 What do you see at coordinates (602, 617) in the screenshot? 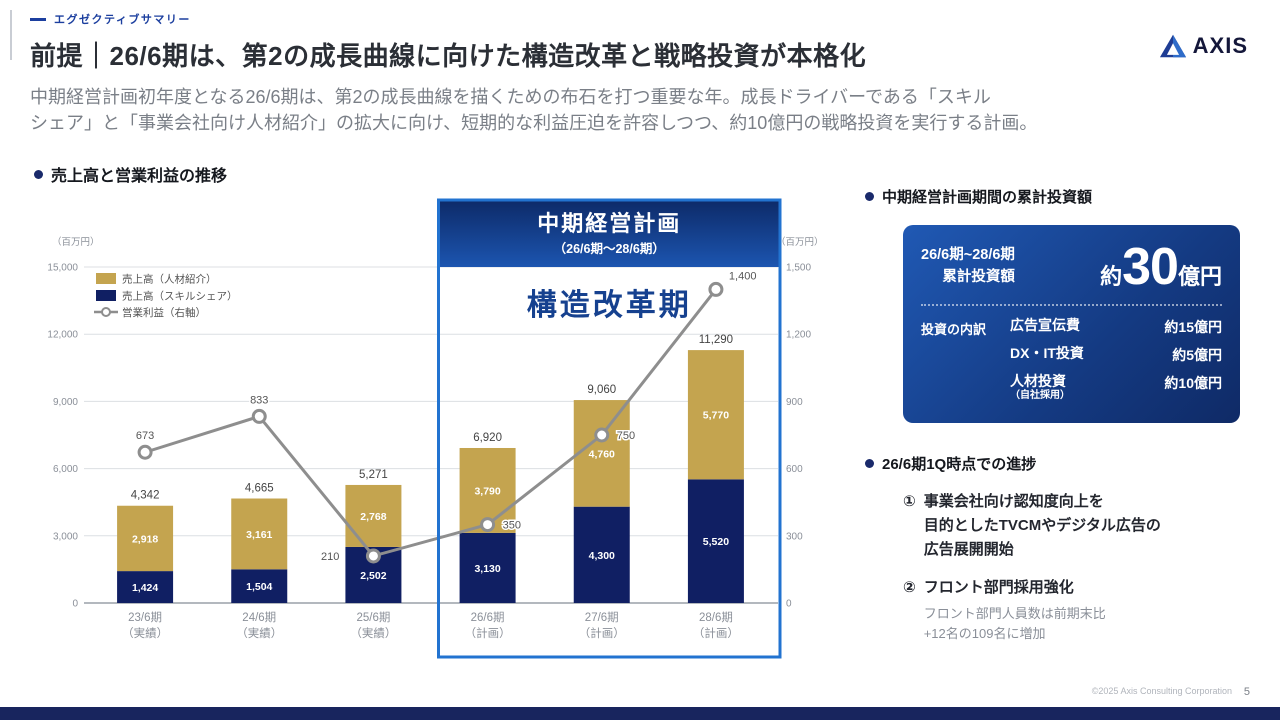
I see `svg-text: 27/6期` at bounding box center [602, 617].